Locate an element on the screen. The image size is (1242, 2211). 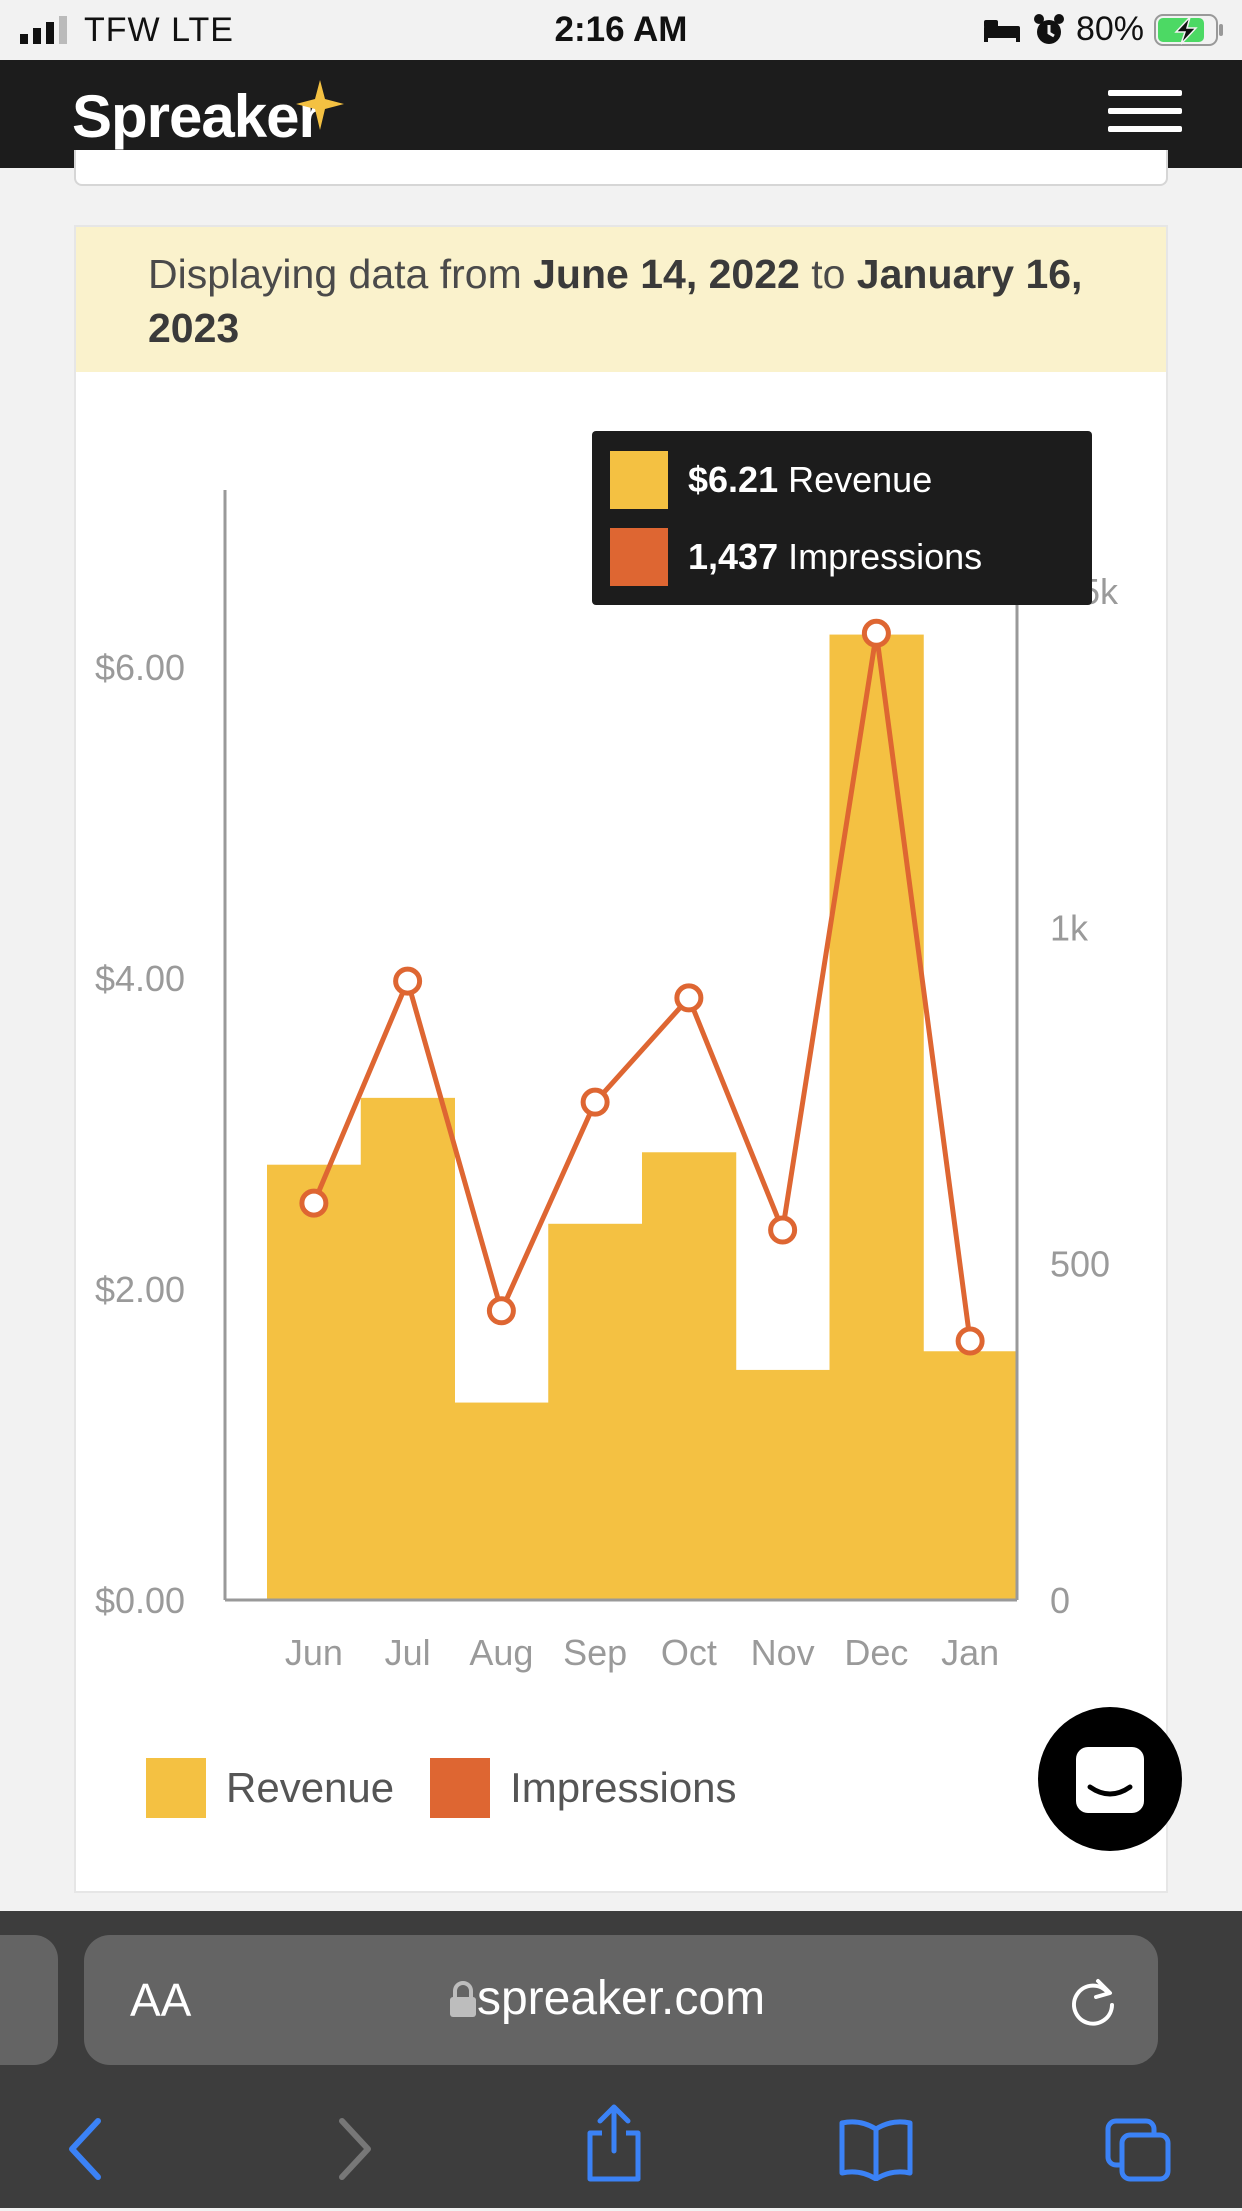
x-tick-label: Jan is located at coordinates (970, 1652).